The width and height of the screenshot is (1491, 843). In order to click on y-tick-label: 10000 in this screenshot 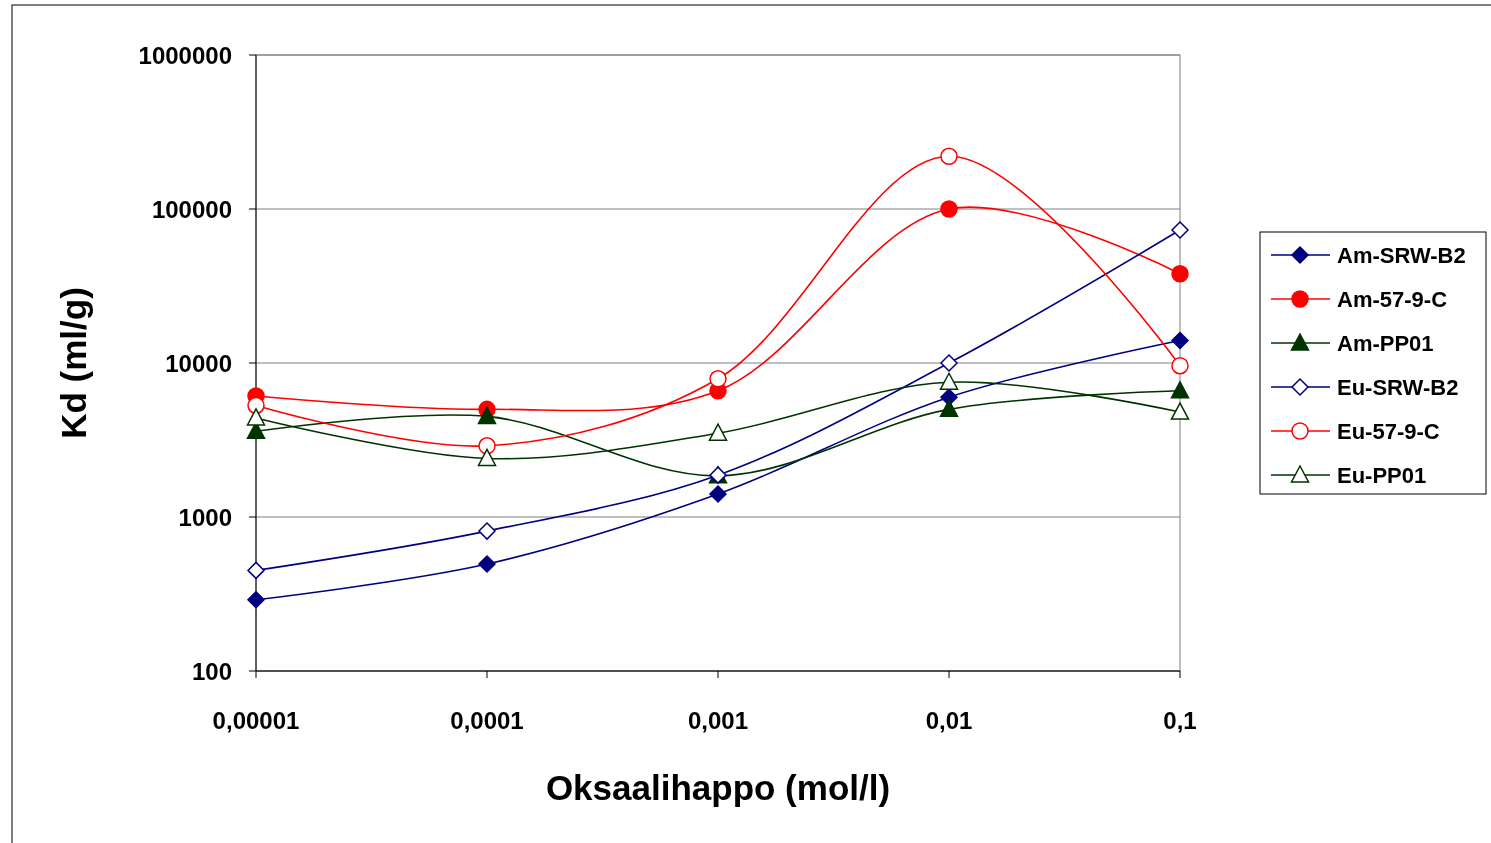, I will do `click(198, 363)`.